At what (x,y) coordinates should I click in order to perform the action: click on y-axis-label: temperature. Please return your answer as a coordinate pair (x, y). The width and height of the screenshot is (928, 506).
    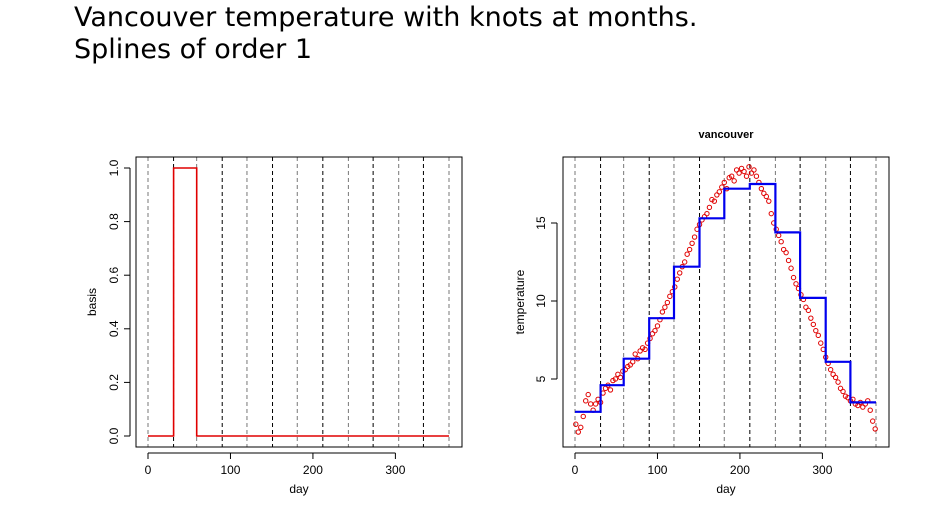
    Looking at the image, I should click on (520, 301).